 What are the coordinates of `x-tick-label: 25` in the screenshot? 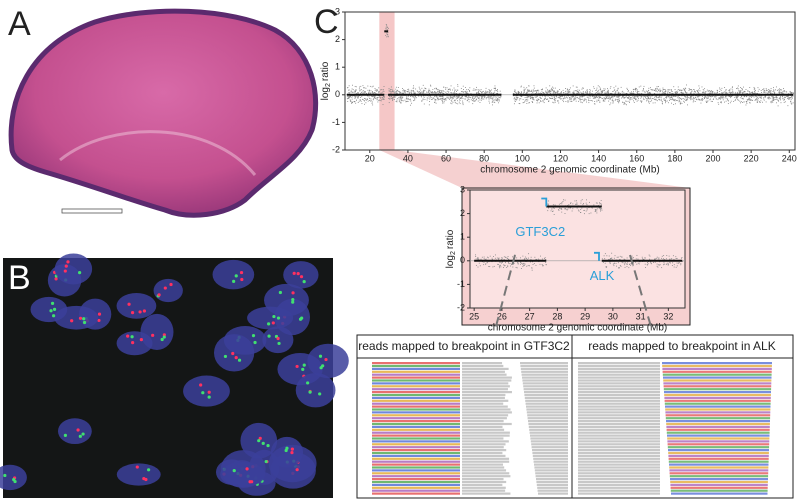 It's located at (474, 316).